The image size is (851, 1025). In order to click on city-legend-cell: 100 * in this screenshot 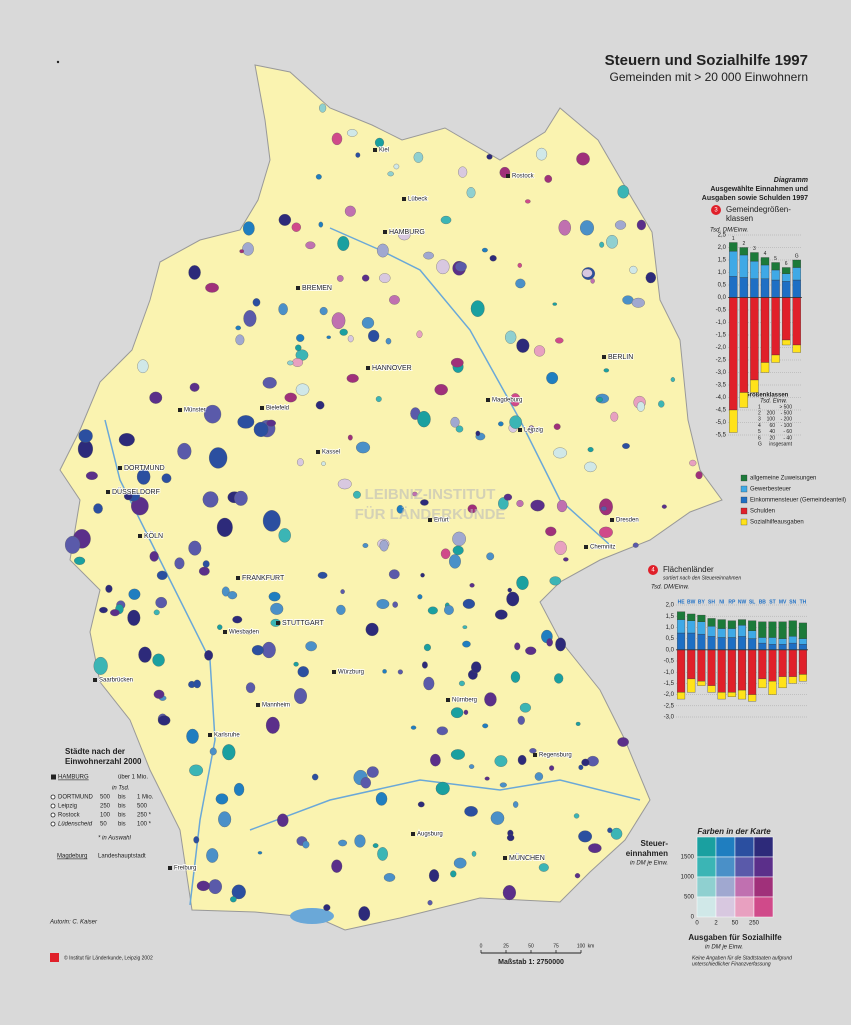, I will do `click(144, 825)`.